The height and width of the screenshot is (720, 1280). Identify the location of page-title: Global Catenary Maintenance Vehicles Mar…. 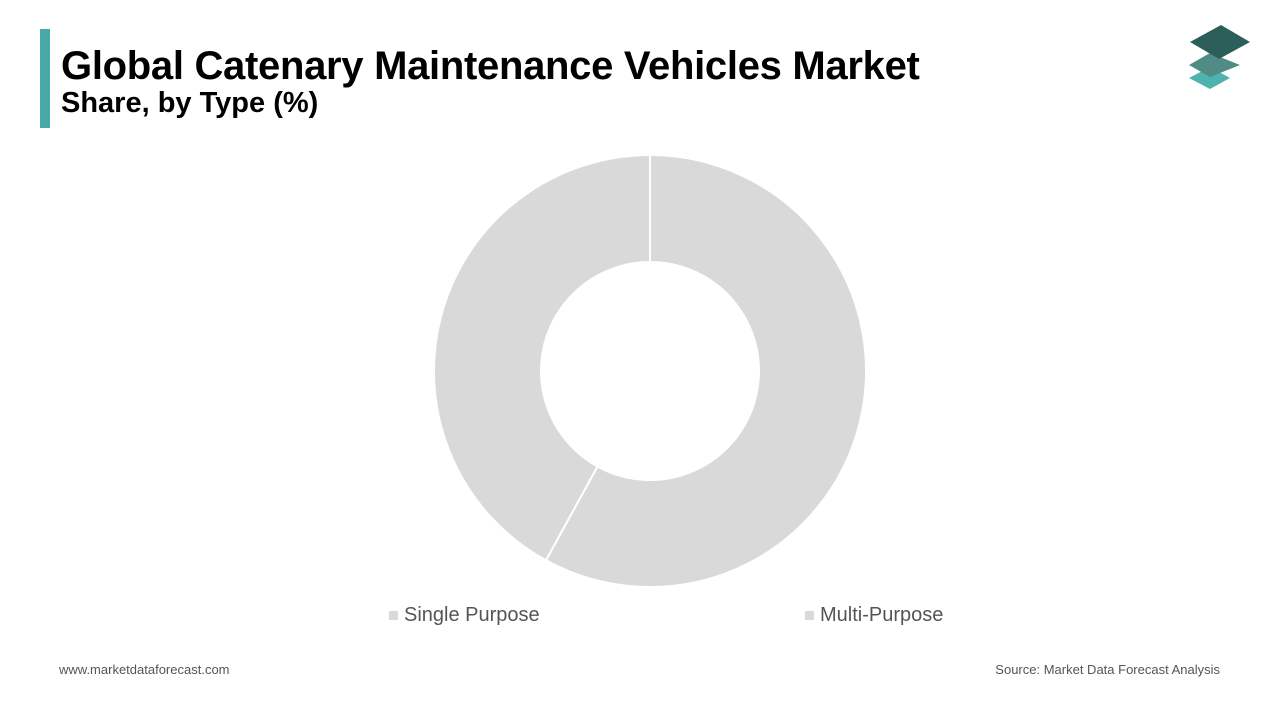
(490, 66).